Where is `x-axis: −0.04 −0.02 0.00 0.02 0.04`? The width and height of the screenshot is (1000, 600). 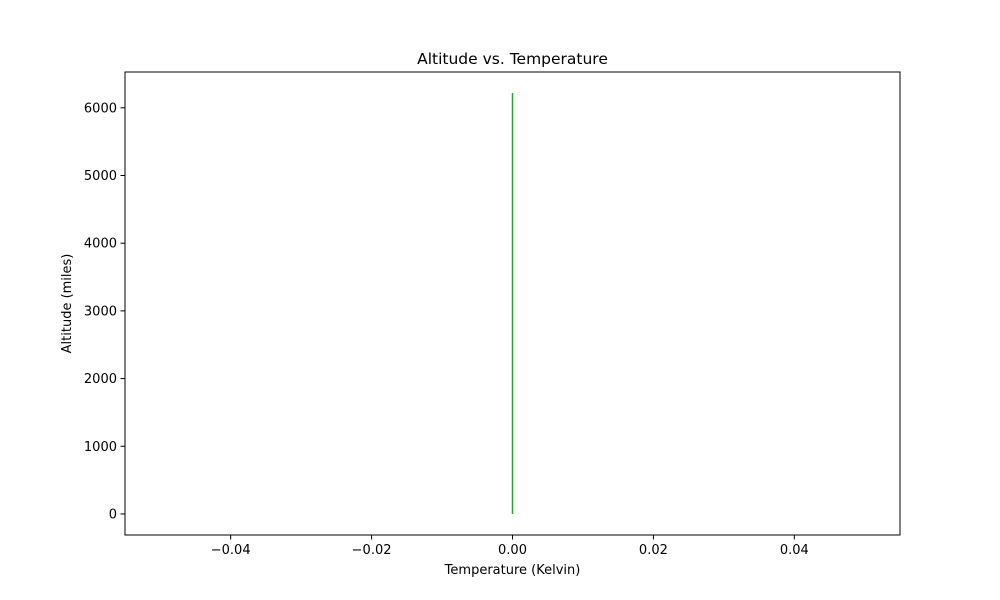
x-axis: −0.04 −0.02 0.00 0.02 0.04 is located at coordinates (510, 546).